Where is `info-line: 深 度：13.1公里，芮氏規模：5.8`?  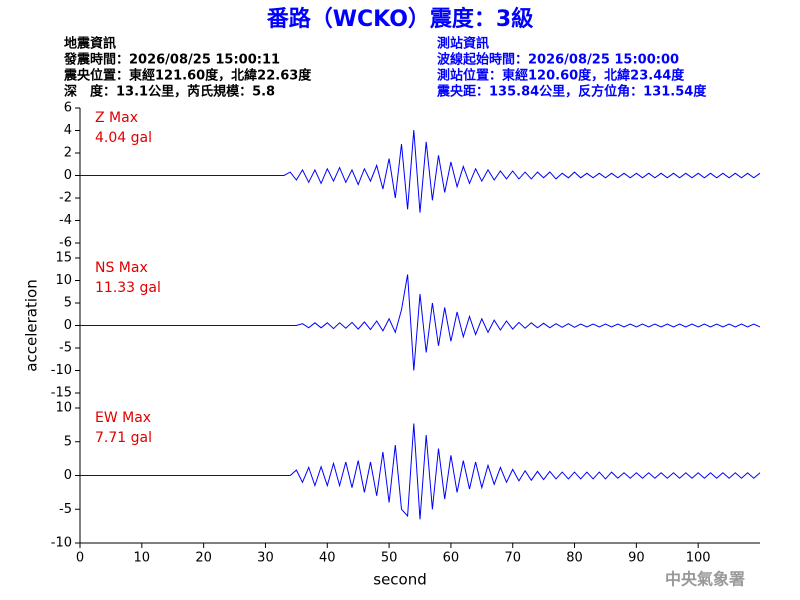
info-line: 深 度：13.1公里，芮氏規模：5.8 is located at coordinates (169, 92).